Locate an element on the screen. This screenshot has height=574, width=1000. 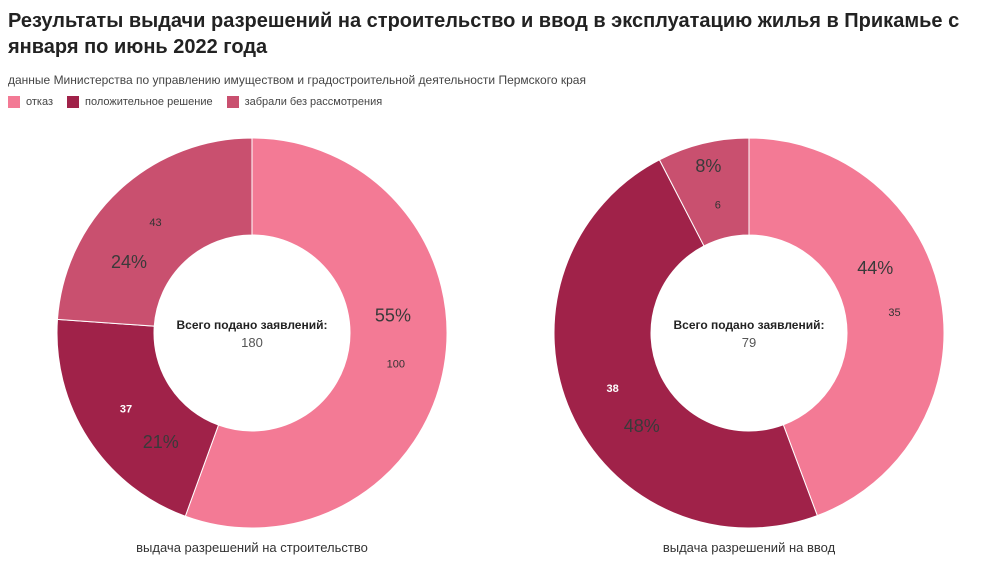
legend-label: положительное решение is located at coordinates (149, 102).